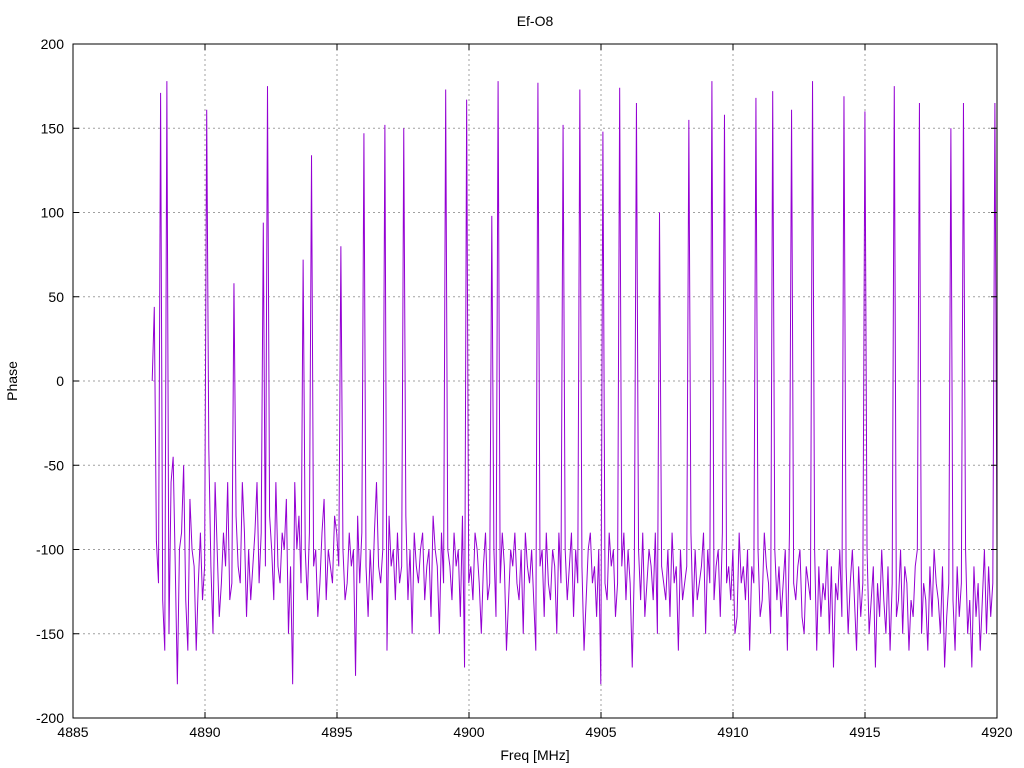 The image size is (1024, 768). What do you see at coordinates (600, 732) in the screenshot?
I see `x-tick-label: 4905` at bounding box center [600, 732].